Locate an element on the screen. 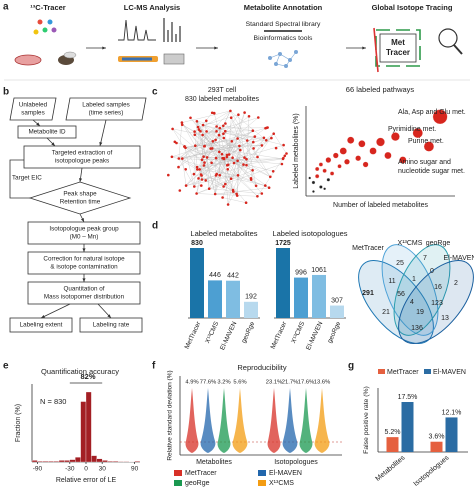  value-label: 5.6% is located at coordinates (239, 383).